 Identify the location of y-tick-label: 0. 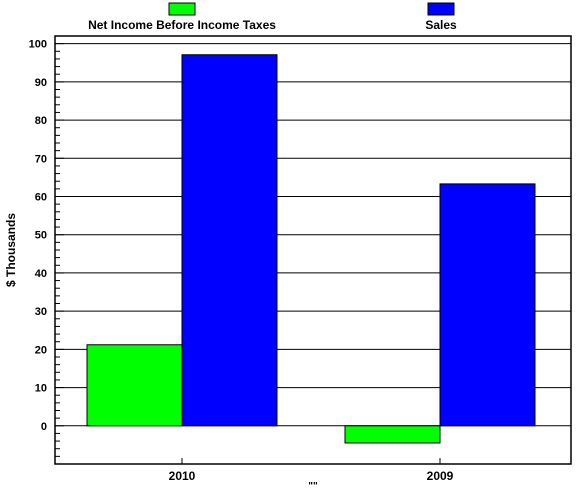
(44, 427).